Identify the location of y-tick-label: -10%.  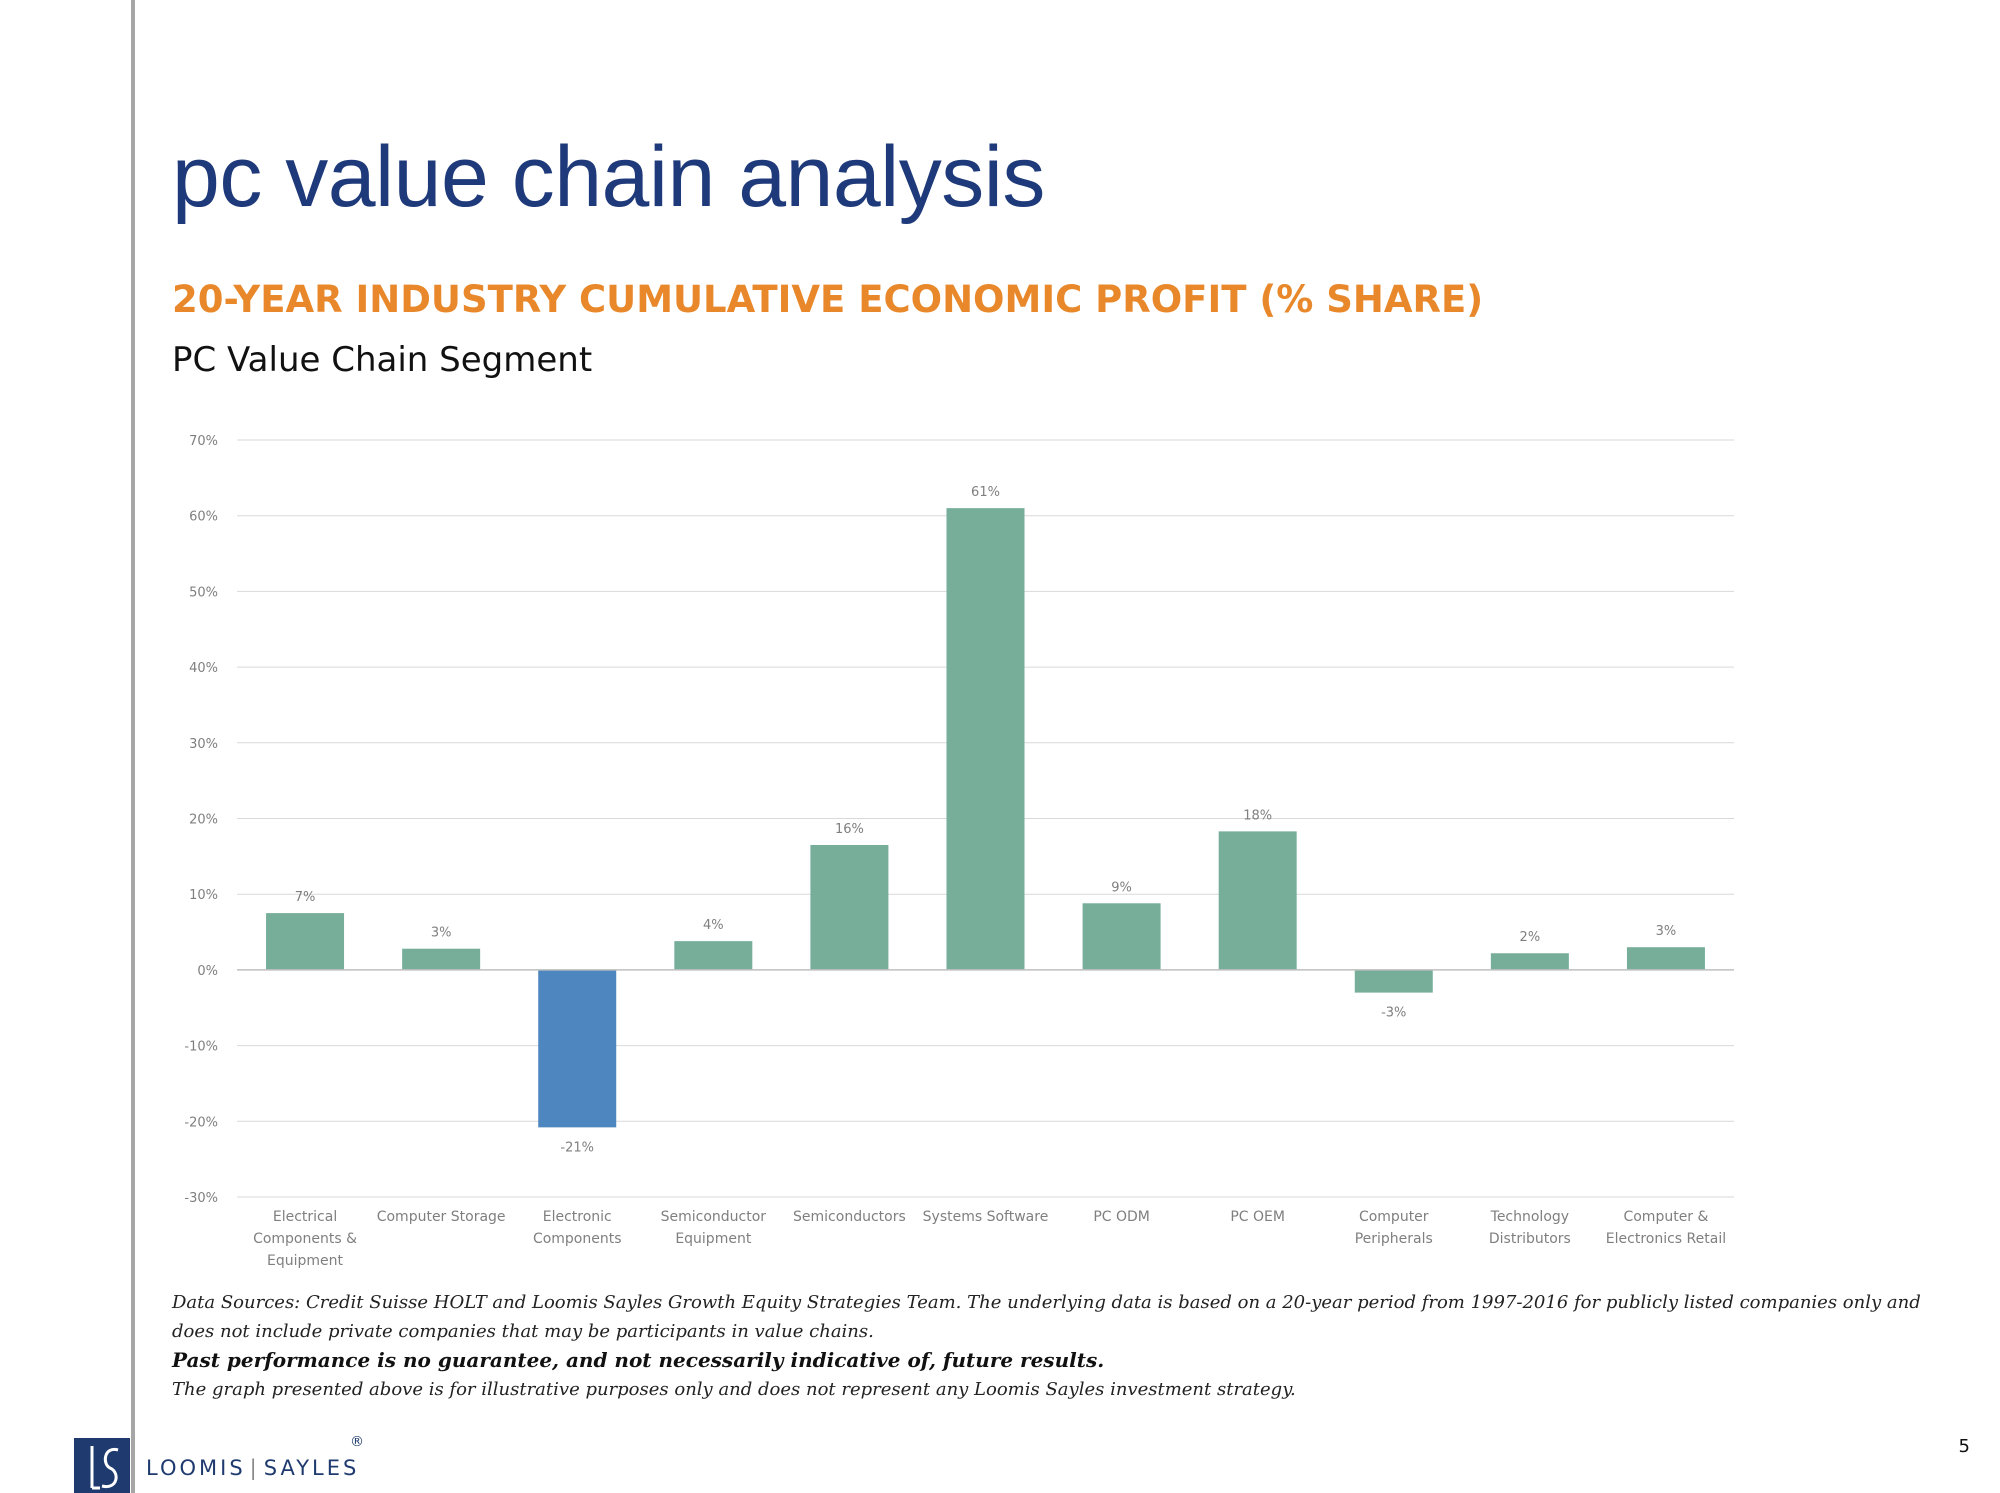
(201, 1047).